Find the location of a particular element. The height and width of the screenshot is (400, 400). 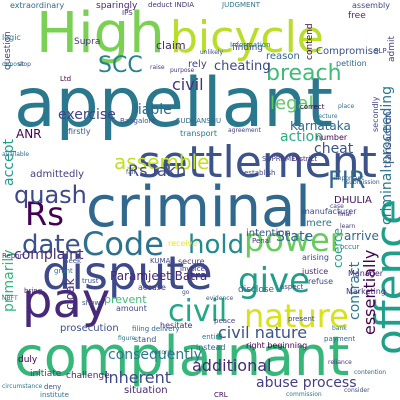

word-supra: Supra is located at coordinates (87, 42).